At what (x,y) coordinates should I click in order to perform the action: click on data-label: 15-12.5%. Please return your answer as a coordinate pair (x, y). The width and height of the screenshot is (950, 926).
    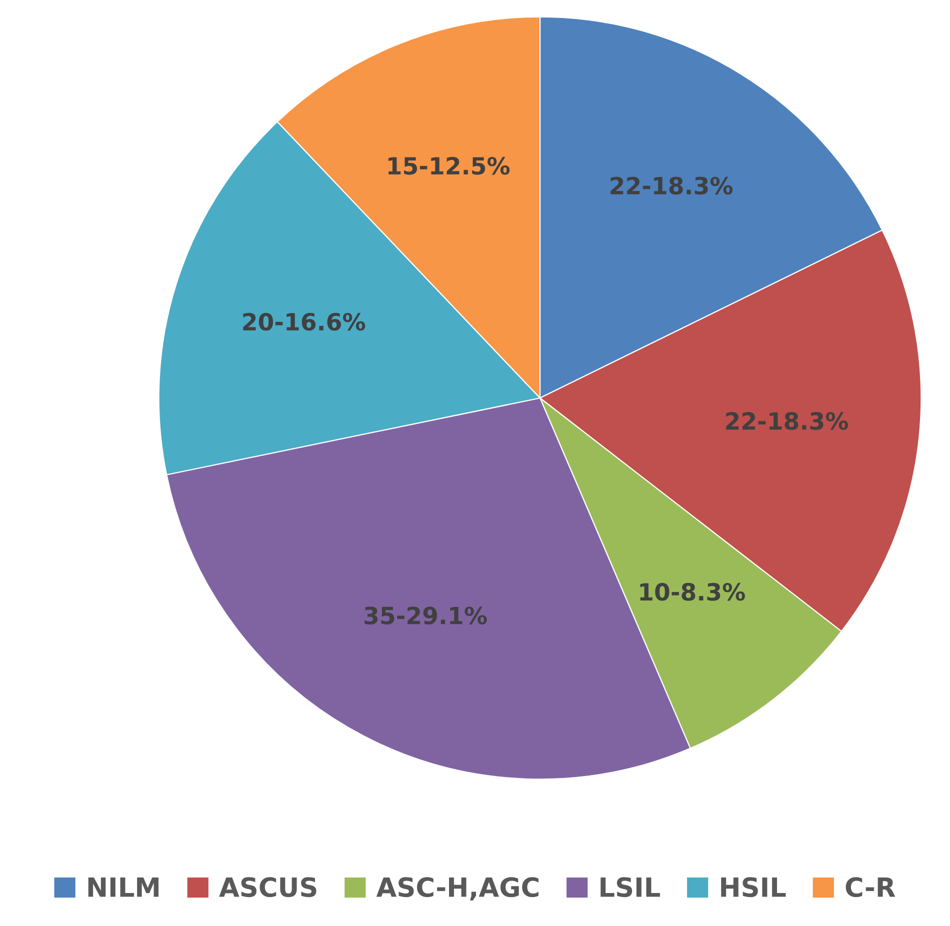
    Looking at the image, I should click on (449, 165).